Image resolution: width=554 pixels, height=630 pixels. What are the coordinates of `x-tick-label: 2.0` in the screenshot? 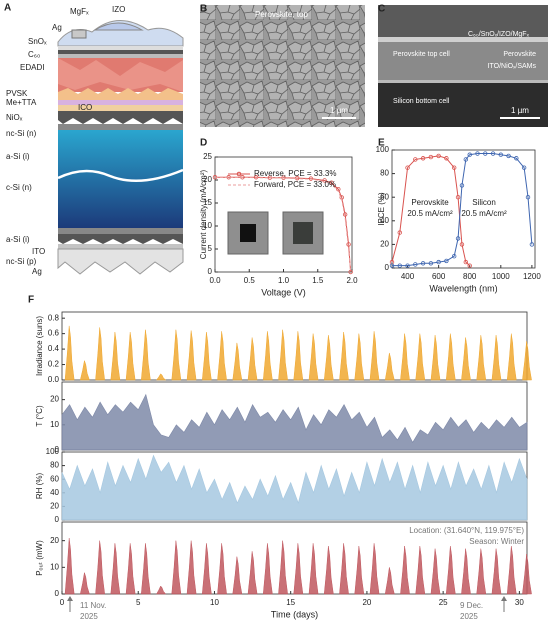 It's located at (352, 280).